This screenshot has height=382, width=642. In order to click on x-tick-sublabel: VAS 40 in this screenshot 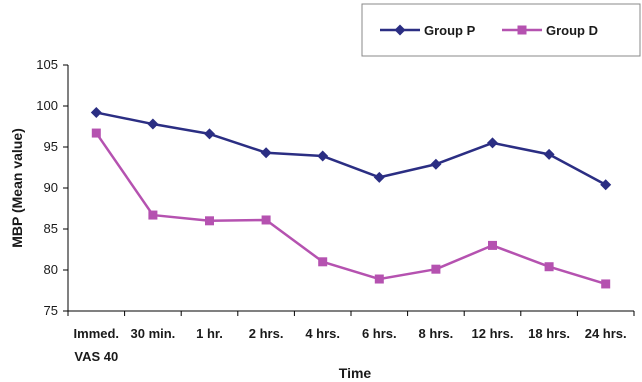, I will do `click(96, 356)`.